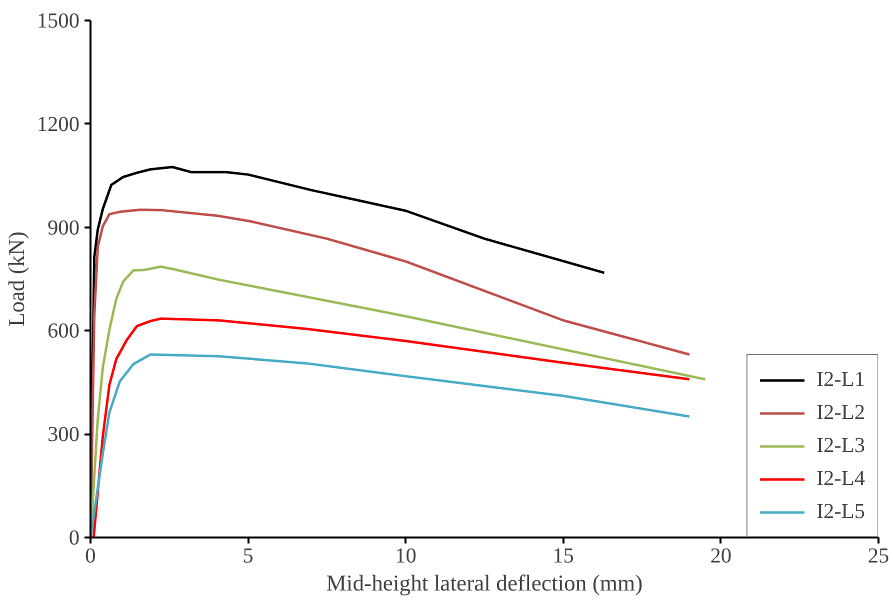 The height and width of the screenshot is (607, 893). What do you see at coordinates (64, 434) in the screenshot?
I see `y-tick-label: 300` at bounding box center [64, 434].